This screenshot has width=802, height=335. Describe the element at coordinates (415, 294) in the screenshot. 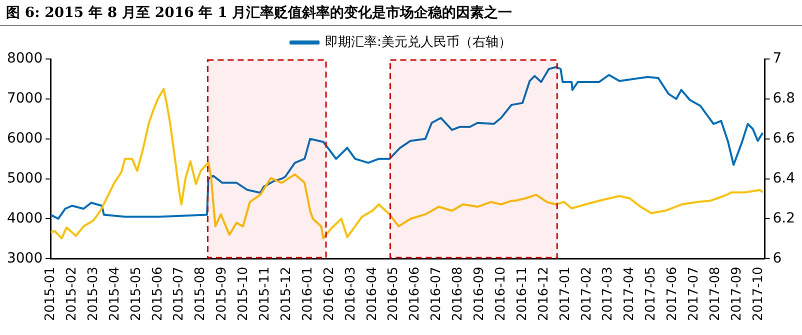

I see `x-tick-label: 2016-06` at that location.